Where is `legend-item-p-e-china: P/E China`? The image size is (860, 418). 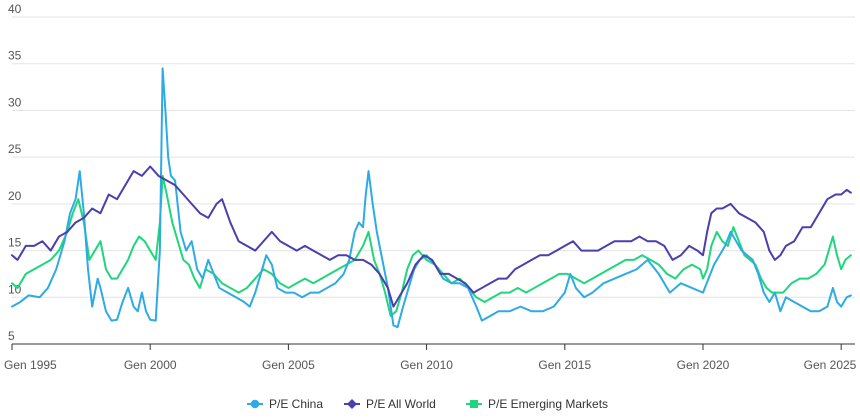
legend-item-p-e-china: P/E China is located at coordinates (285, 404).